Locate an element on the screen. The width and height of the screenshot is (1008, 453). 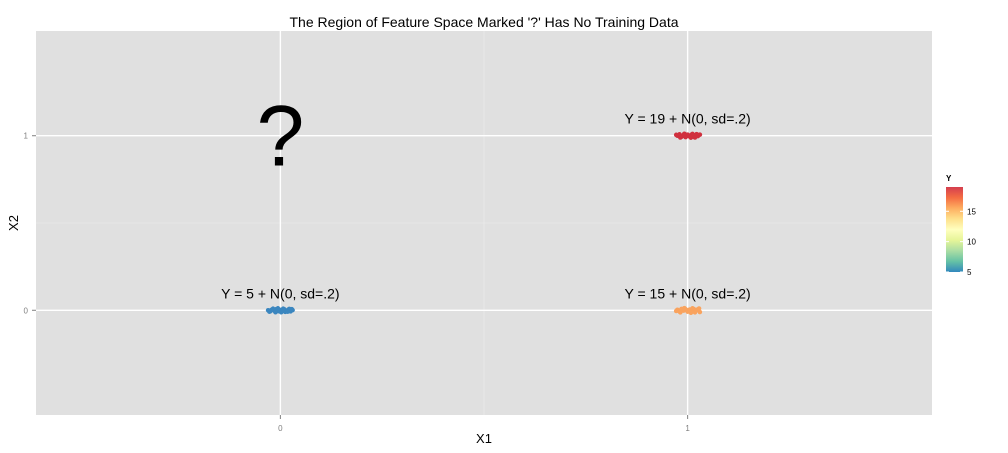
x-tick-label: 0 is located at coordinates (280, 428).